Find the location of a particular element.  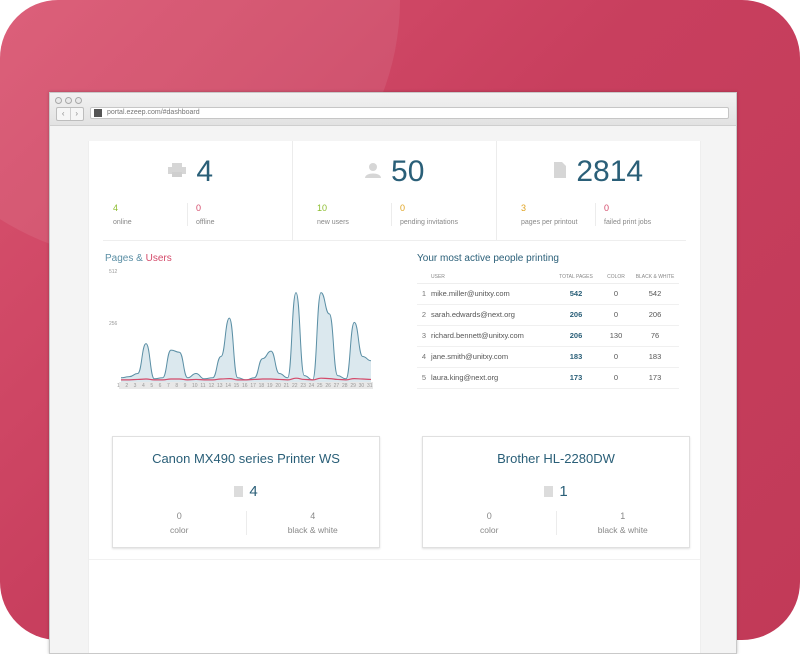

x-tick-label: 23 is located at coordinates (303, 386).